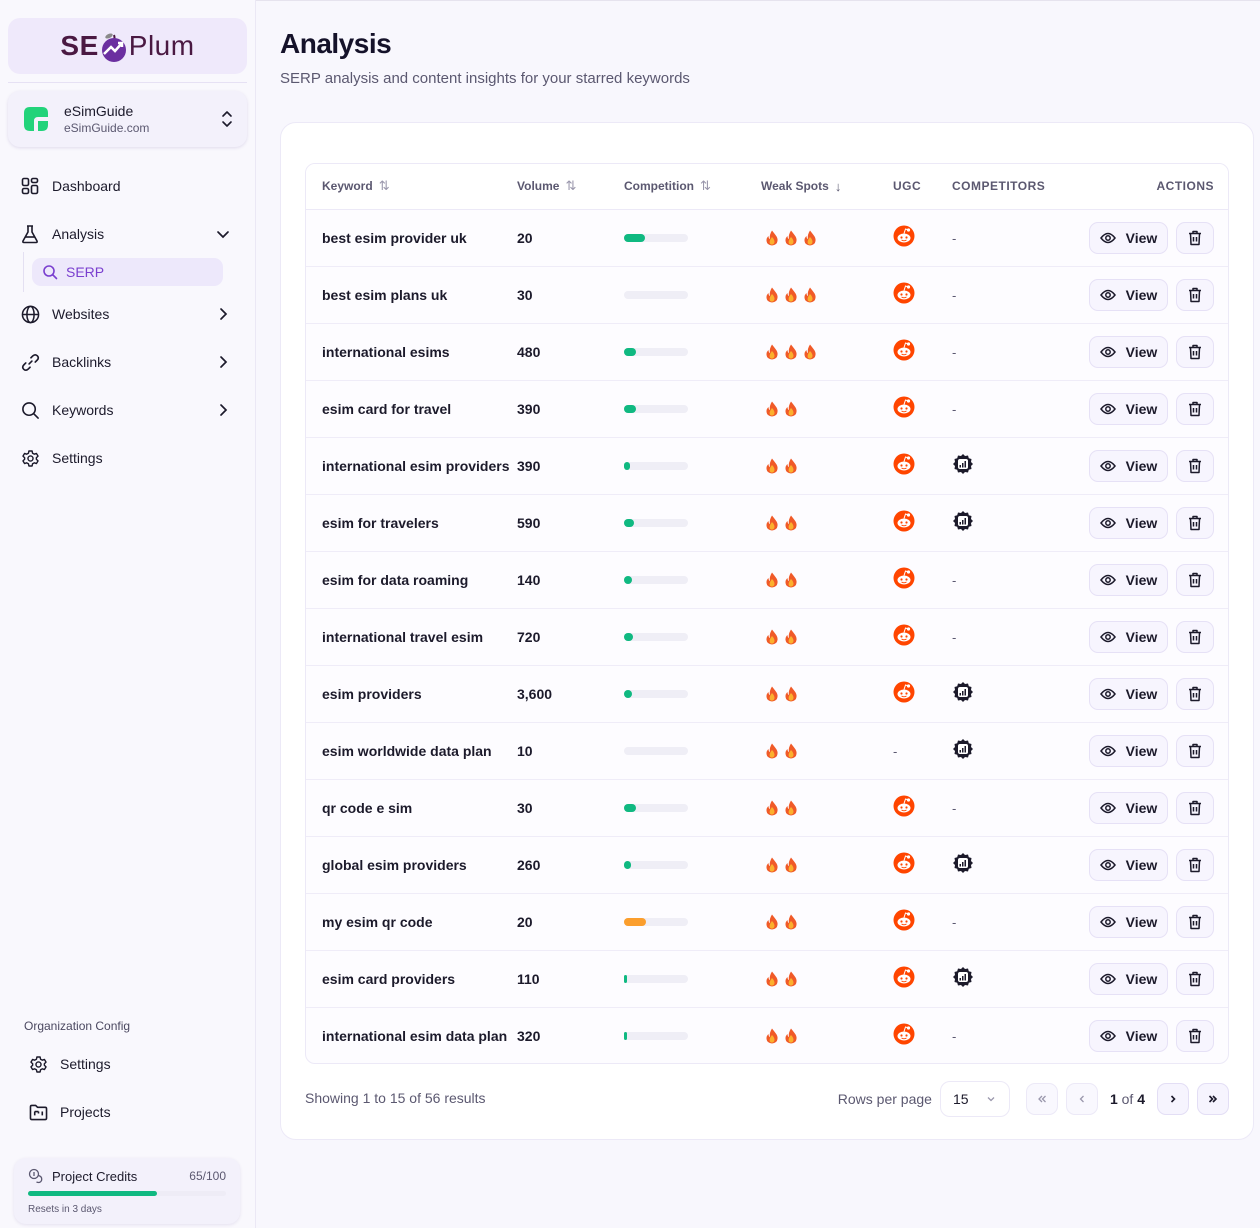  I want to click on sidebar-subitem-serp: SERP, so click(127, 272).